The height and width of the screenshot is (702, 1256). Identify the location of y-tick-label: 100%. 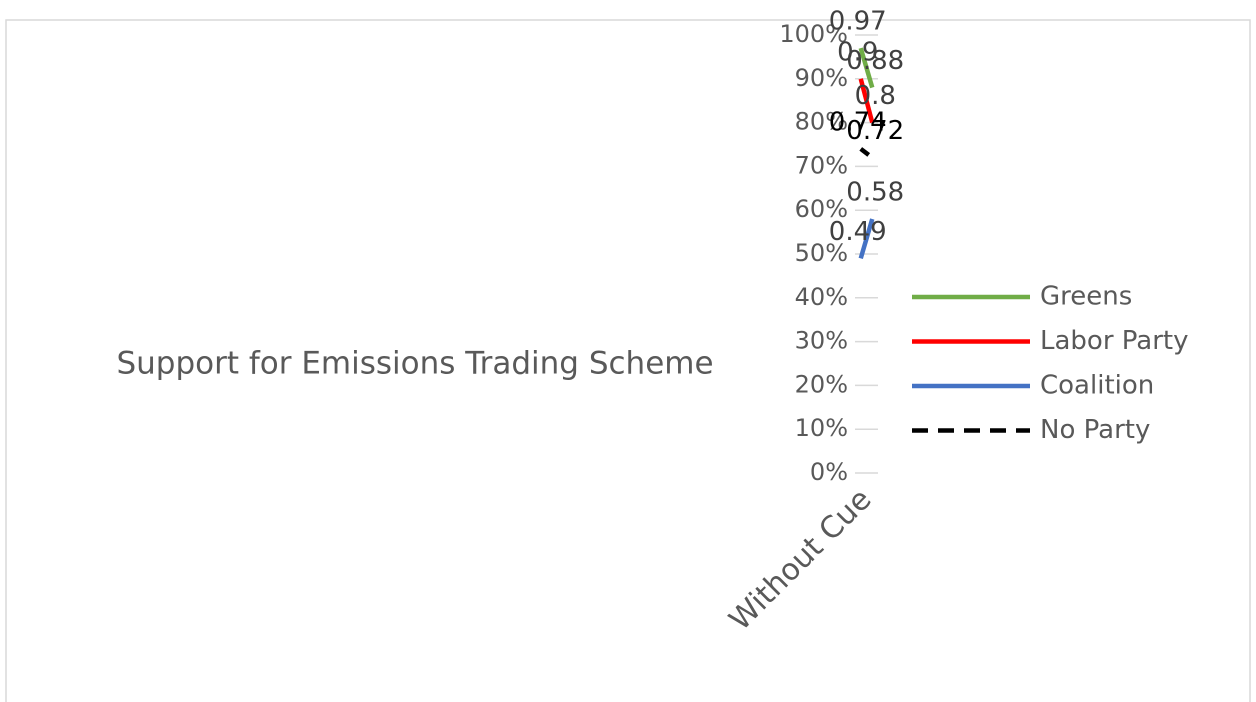
(813, 34).